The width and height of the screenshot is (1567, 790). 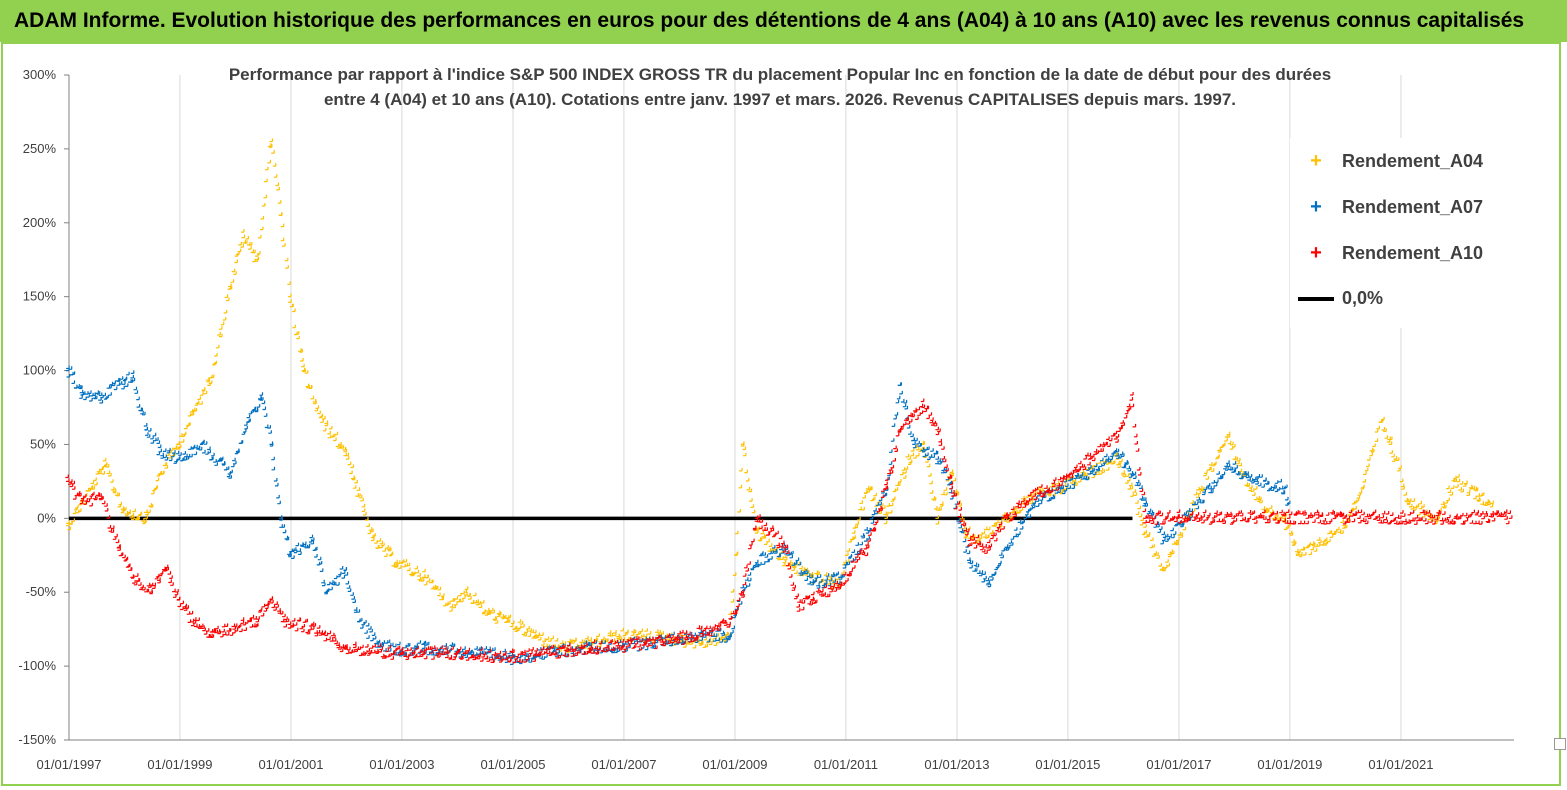 What do you see at coordinates (41, 591) in the screenshot?
I see `y-tick-label: -50%` at bounding box center [41, 591].